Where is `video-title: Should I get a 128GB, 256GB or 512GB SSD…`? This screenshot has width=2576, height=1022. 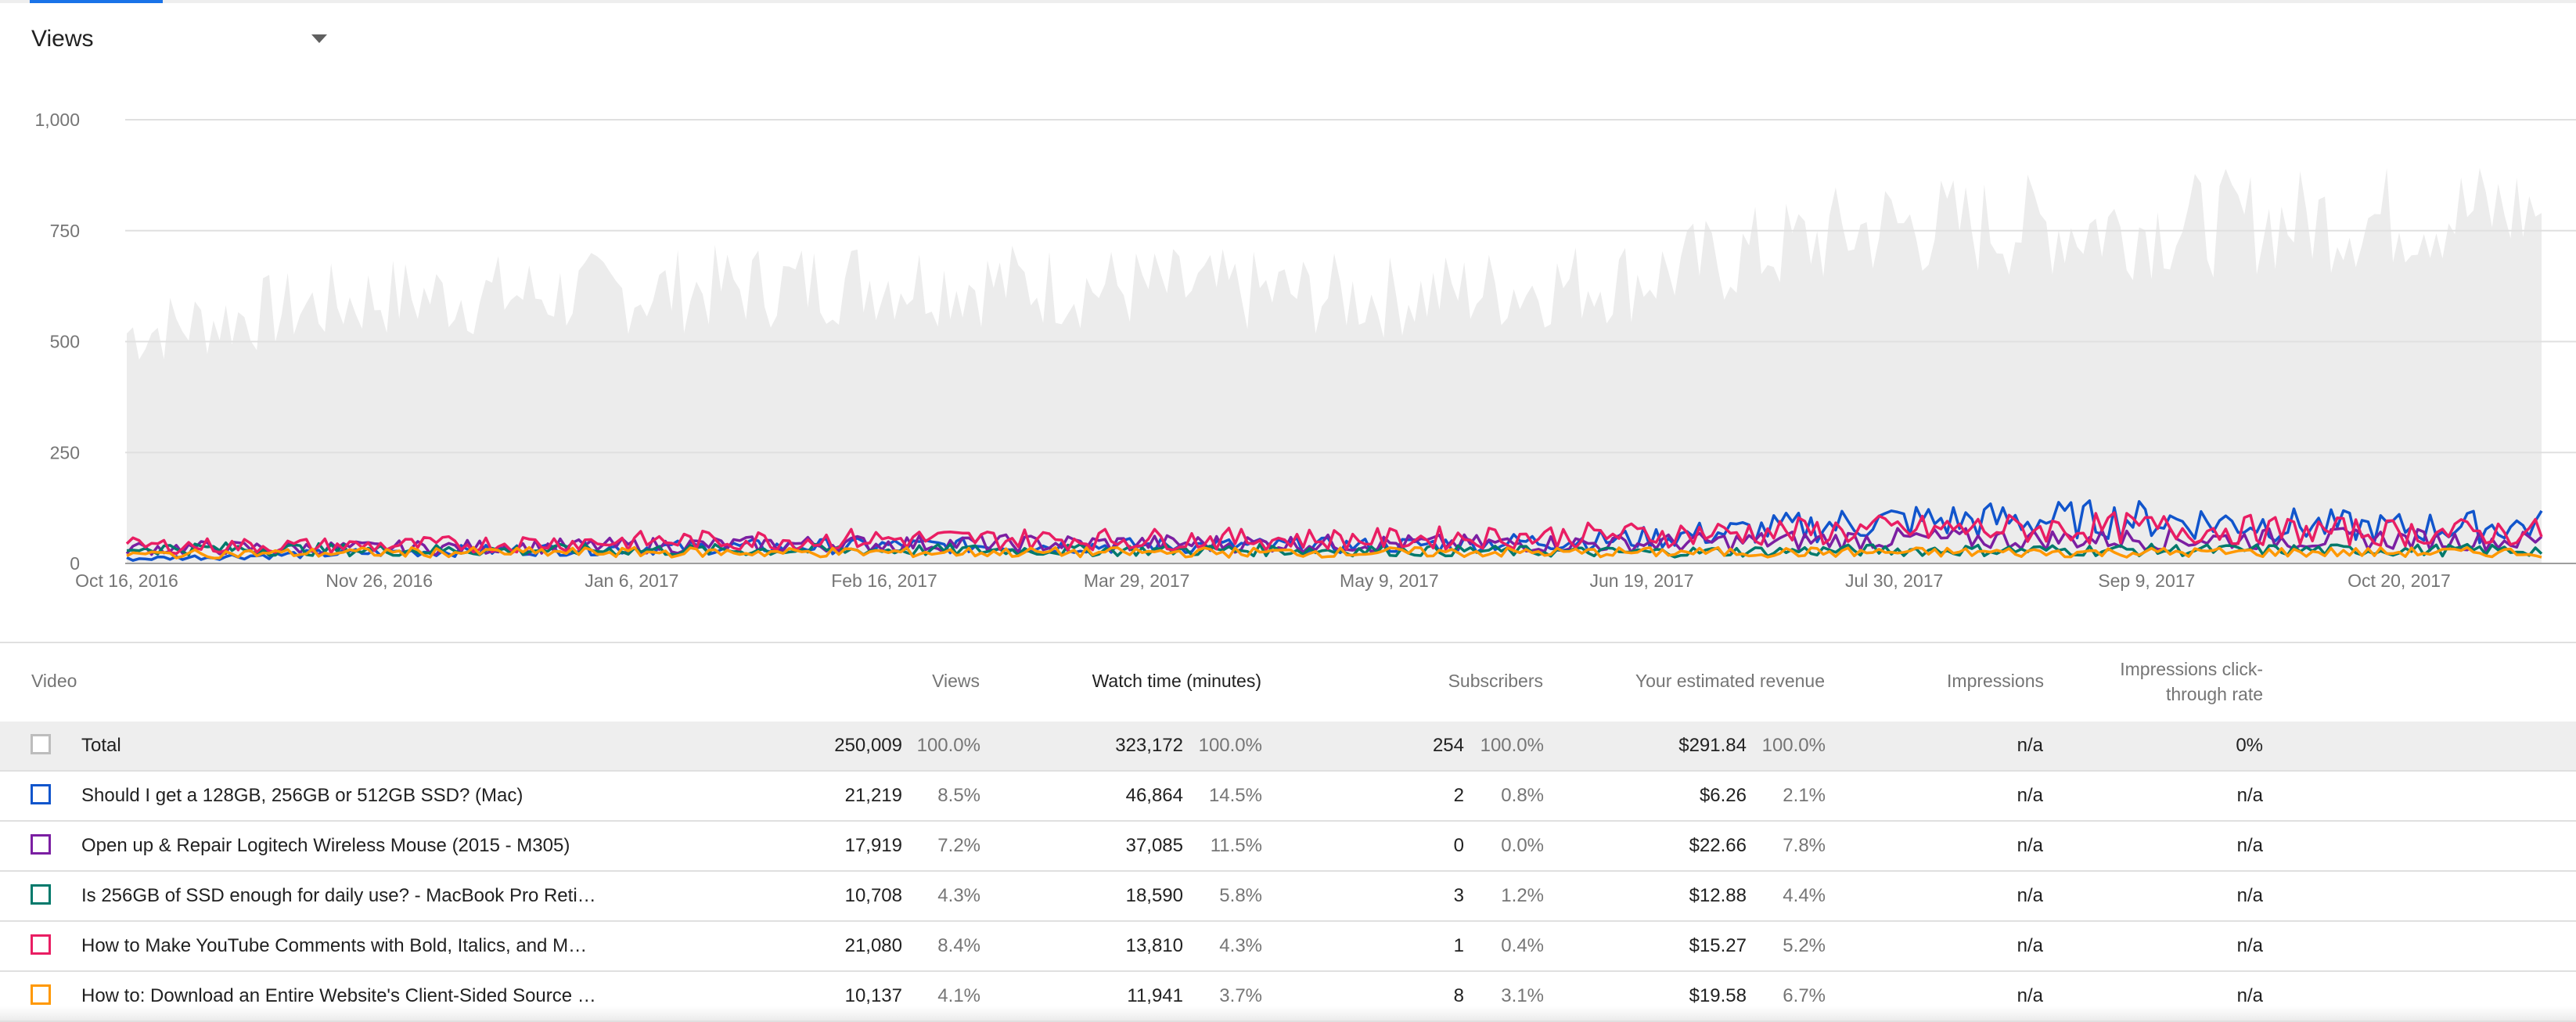
video-title: Should I get a 128GB, 256GB or 512GB SSD… is located at coordinates (302, 796).